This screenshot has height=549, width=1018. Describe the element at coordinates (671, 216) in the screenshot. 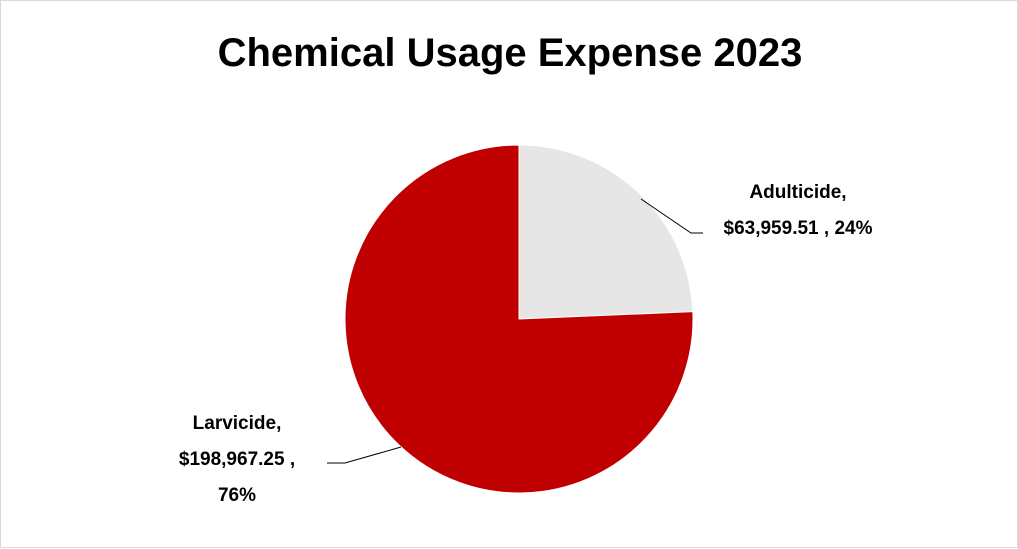

I see `adulticide-leader-line` at that location.